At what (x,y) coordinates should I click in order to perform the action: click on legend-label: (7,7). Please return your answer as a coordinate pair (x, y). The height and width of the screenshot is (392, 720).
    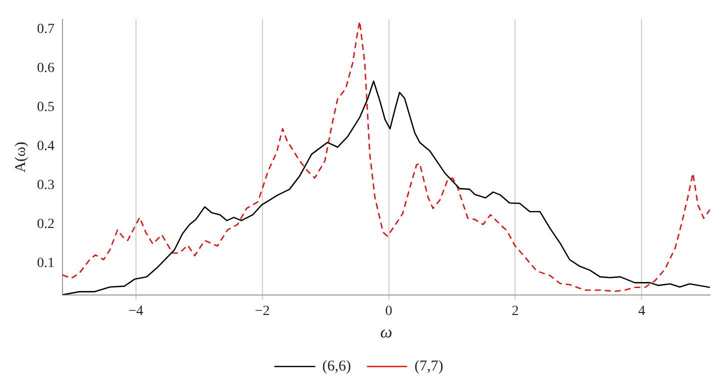
    Looking at the image, I should click on (429, 366).